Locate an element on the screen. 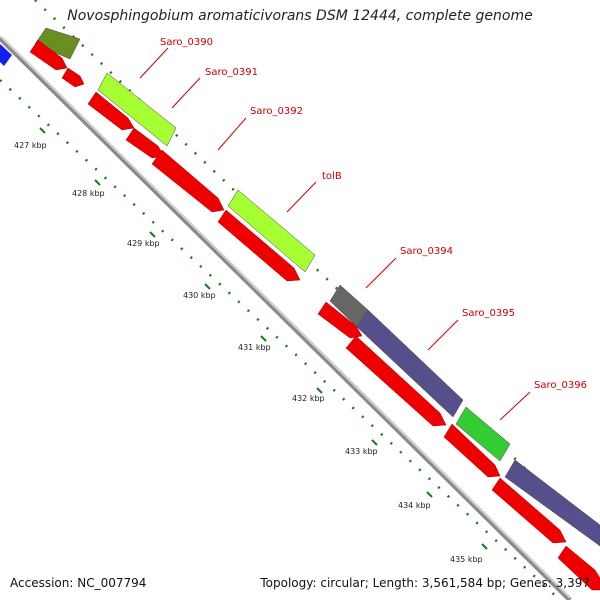 The image size is (600, 600). gene-feature-purple-saro0395 is located at coordinates (410, 363).